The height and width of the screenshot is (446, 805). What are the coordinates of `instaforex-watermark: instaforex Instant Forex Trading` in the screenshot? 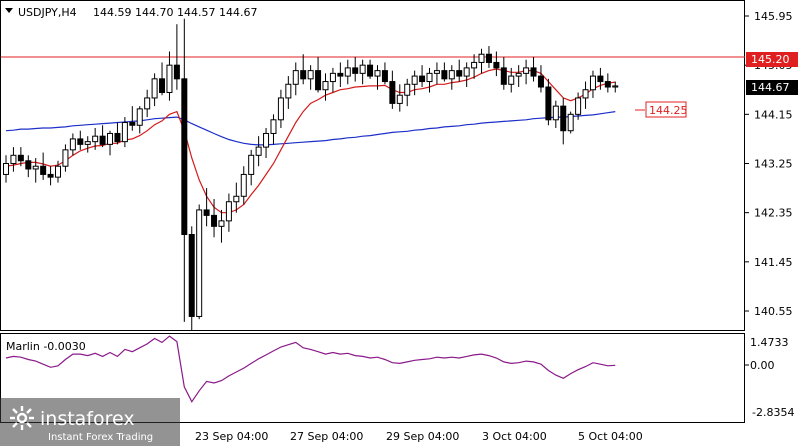 It's located at (90, 422).